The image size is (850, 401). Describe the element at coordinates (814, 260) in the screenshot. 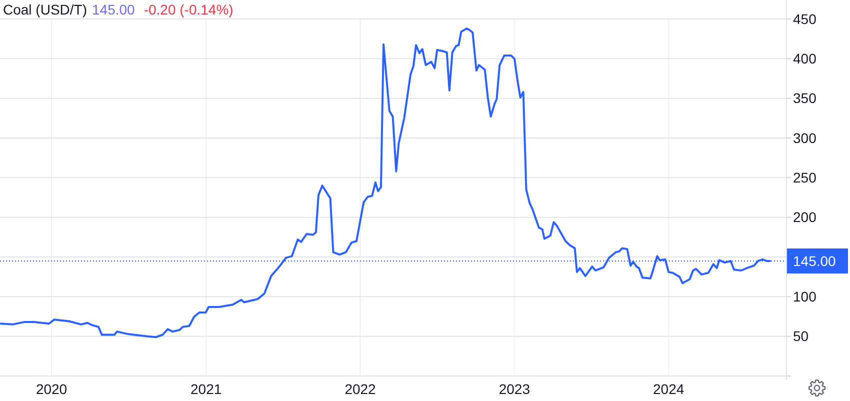

I see `ref-line-label: 145.00` at that location.